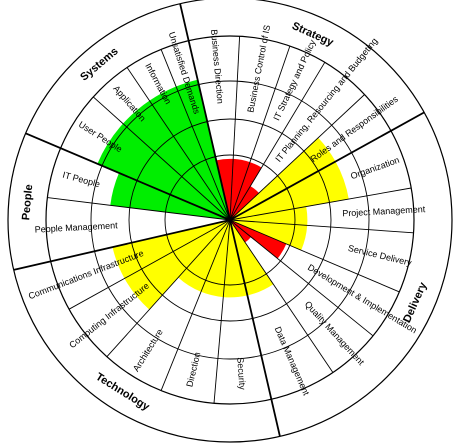 This screenshot has height=446, width=456. What do you see at coordinates (193, 369) in the screenshot?
I see `sector-label: Direction` at bounding box center [193, 369].